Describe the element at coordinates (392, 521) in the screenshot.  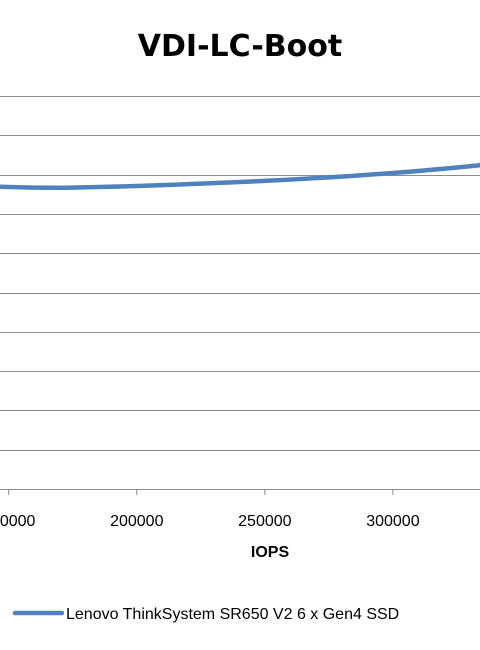
I see `x-tick-label: 300000` at that location.